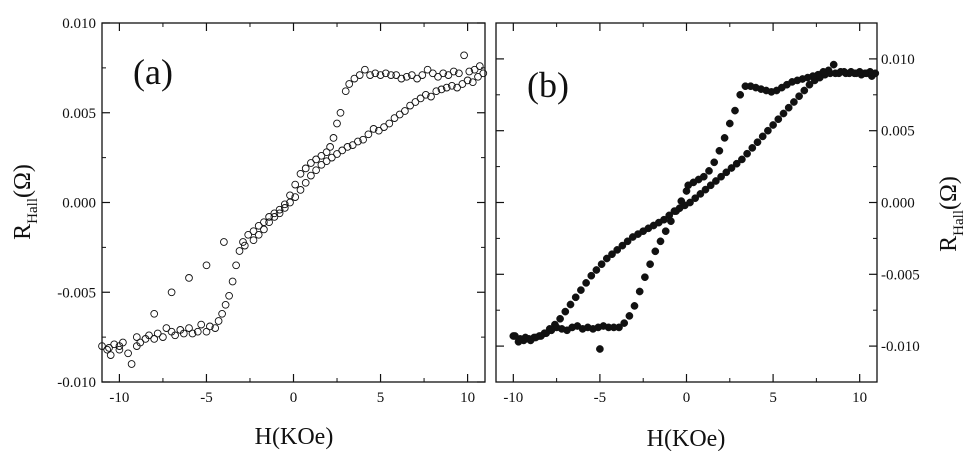 The width and height of the screenshot is (964, 451). What do you see at coordinates (381, 398) in the screenshot?
I see `panel-a-x-tick-label: 5` at bounding box center [381, 398].